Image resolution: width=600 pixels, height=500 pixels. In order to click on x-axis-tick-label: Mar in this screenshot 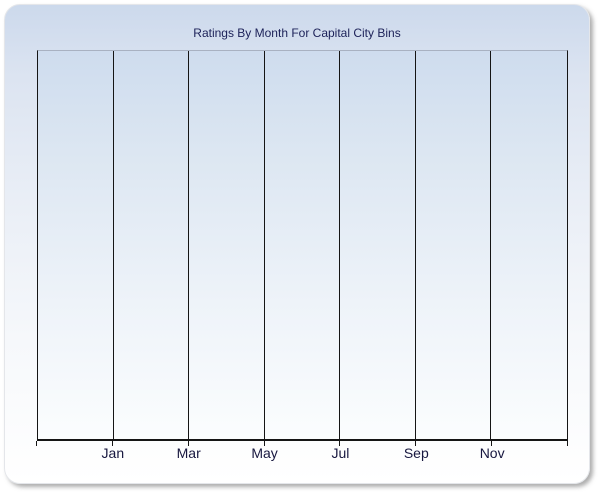, I will do `click(188, 453)`.